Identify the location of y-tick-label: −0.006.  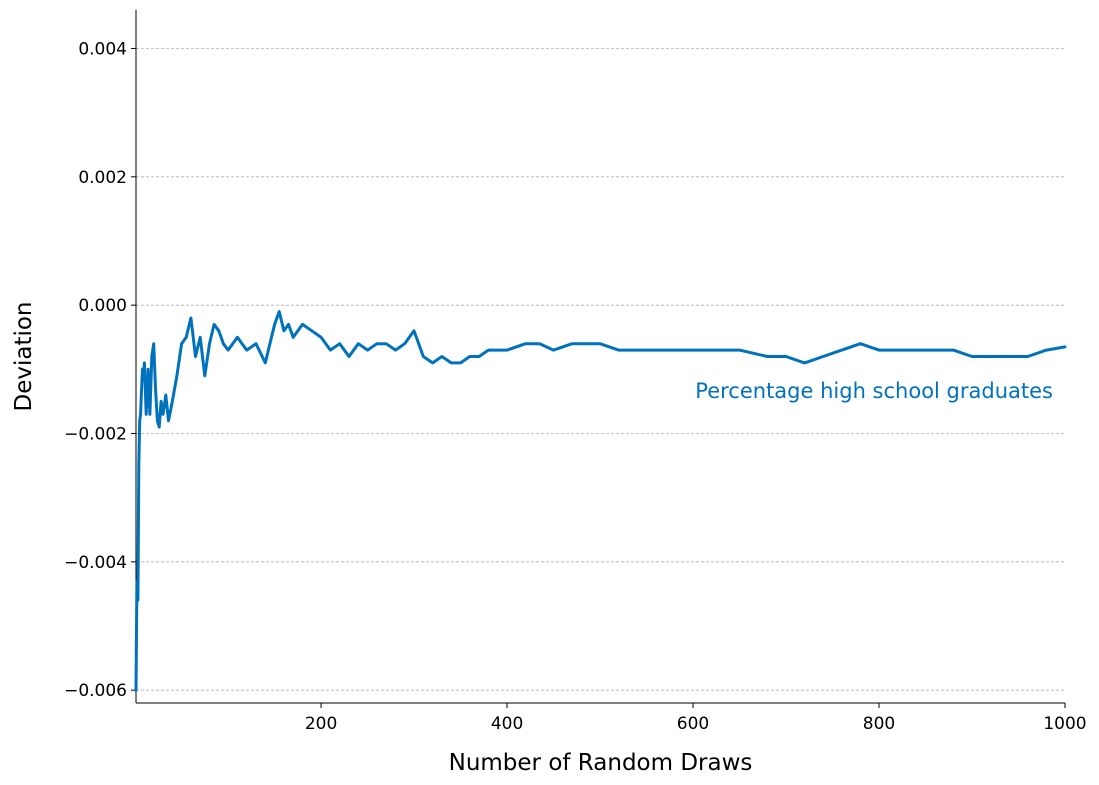
(95, 691).